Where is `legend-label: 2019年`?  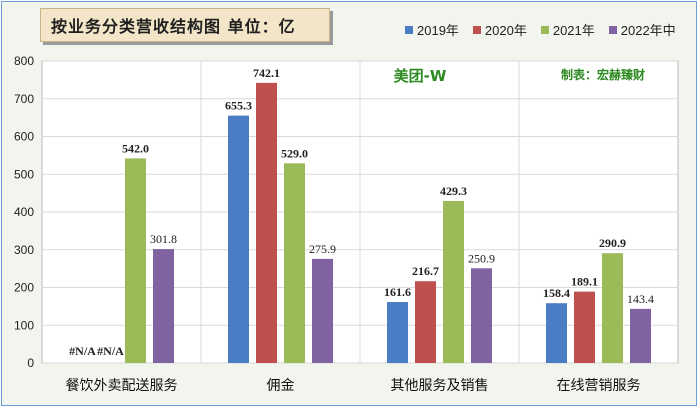
legend-label: 2019年 is located at coordinates (438, 30).